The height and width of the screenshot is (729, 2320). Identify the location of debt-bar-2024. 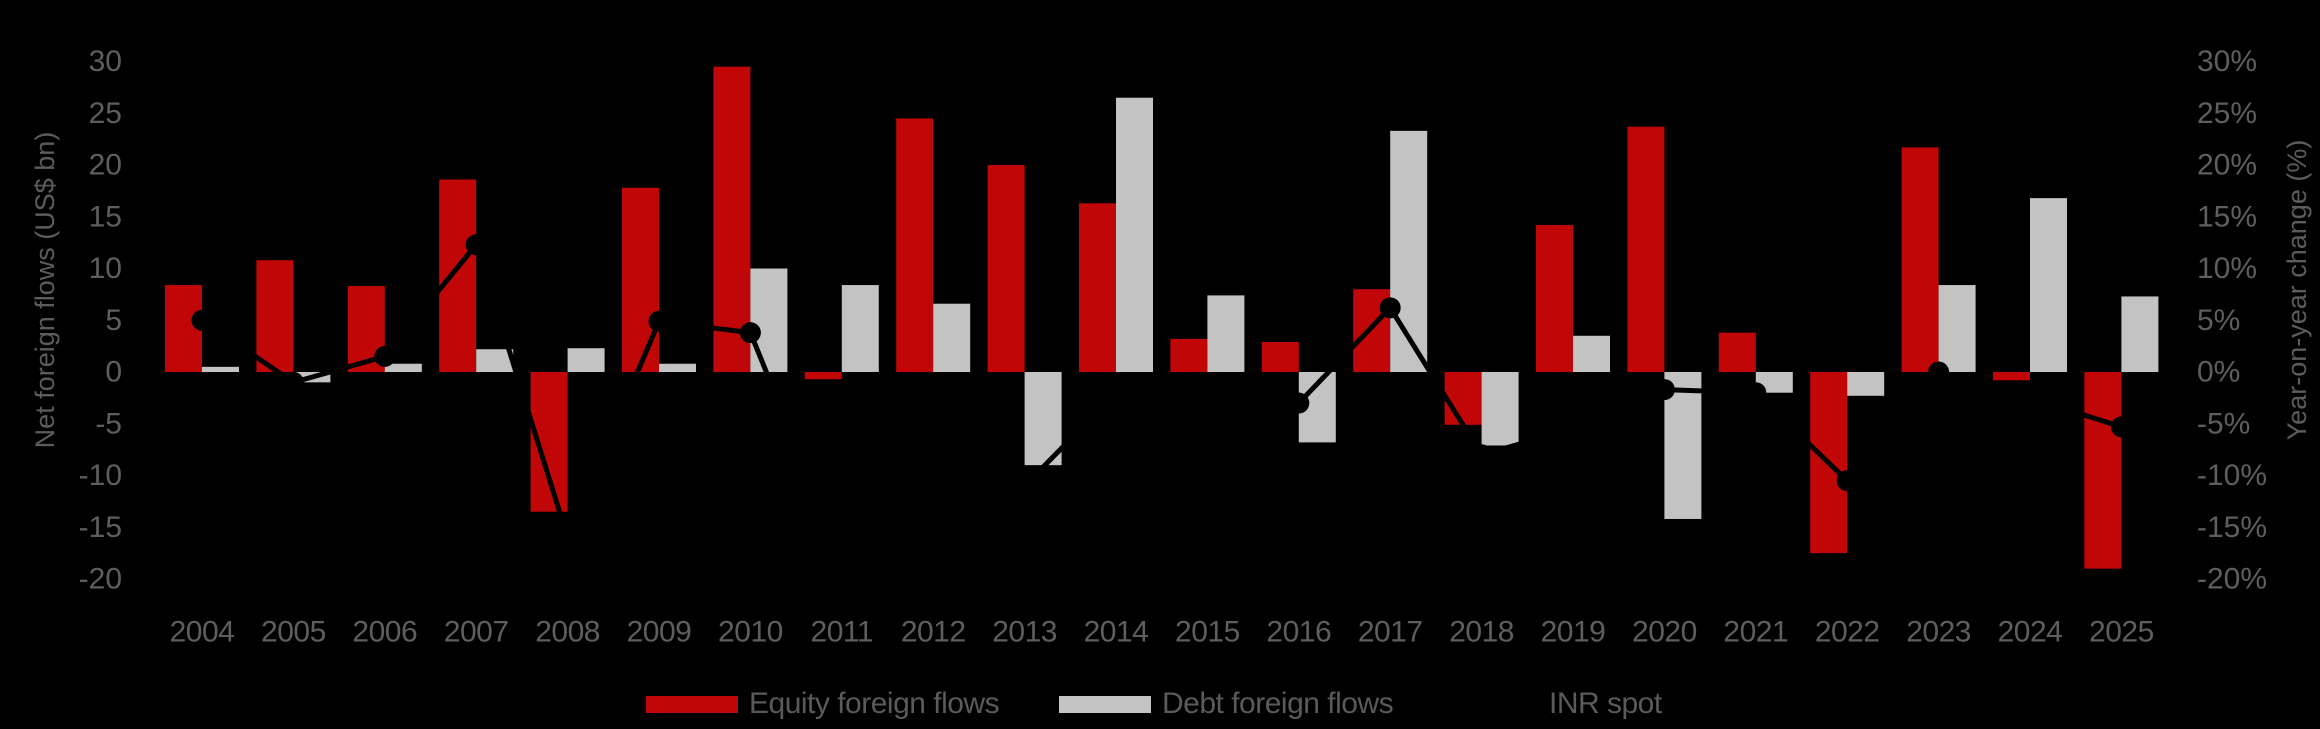
(2048, 285).